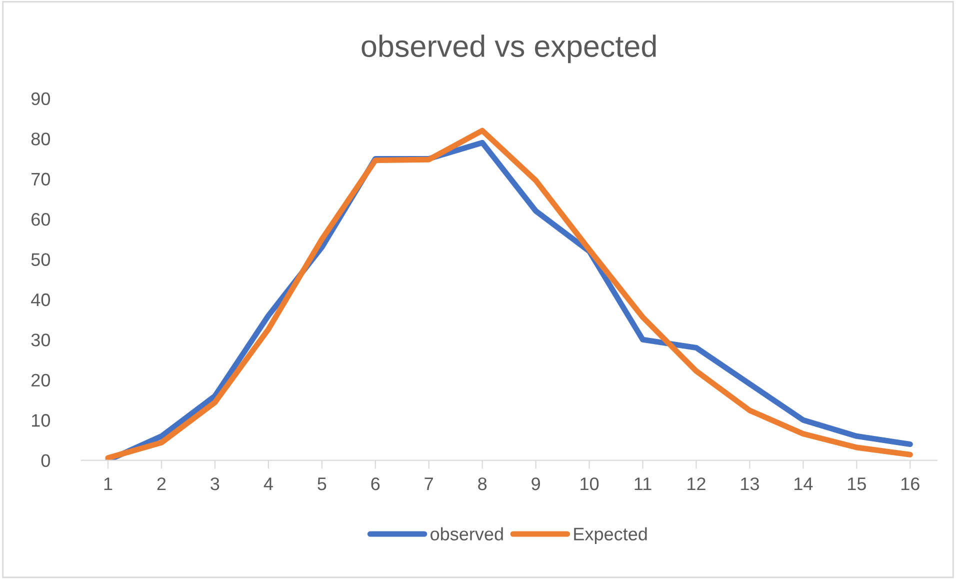 This screenshot has height=579, width=956. What do you see at coordinates (803, 484) in the screenshot?
I see `x-tick-label: 14` at bounding box center [803, 484].